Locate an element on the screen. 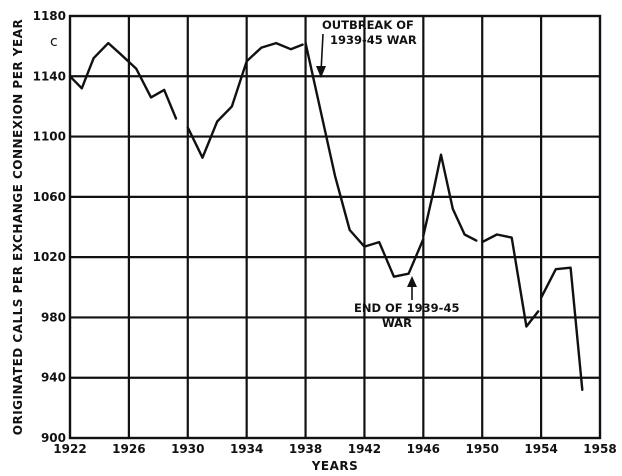  annotation-end-of-war: END OF 1939-45 WAR is located at coordinates (406, 303).